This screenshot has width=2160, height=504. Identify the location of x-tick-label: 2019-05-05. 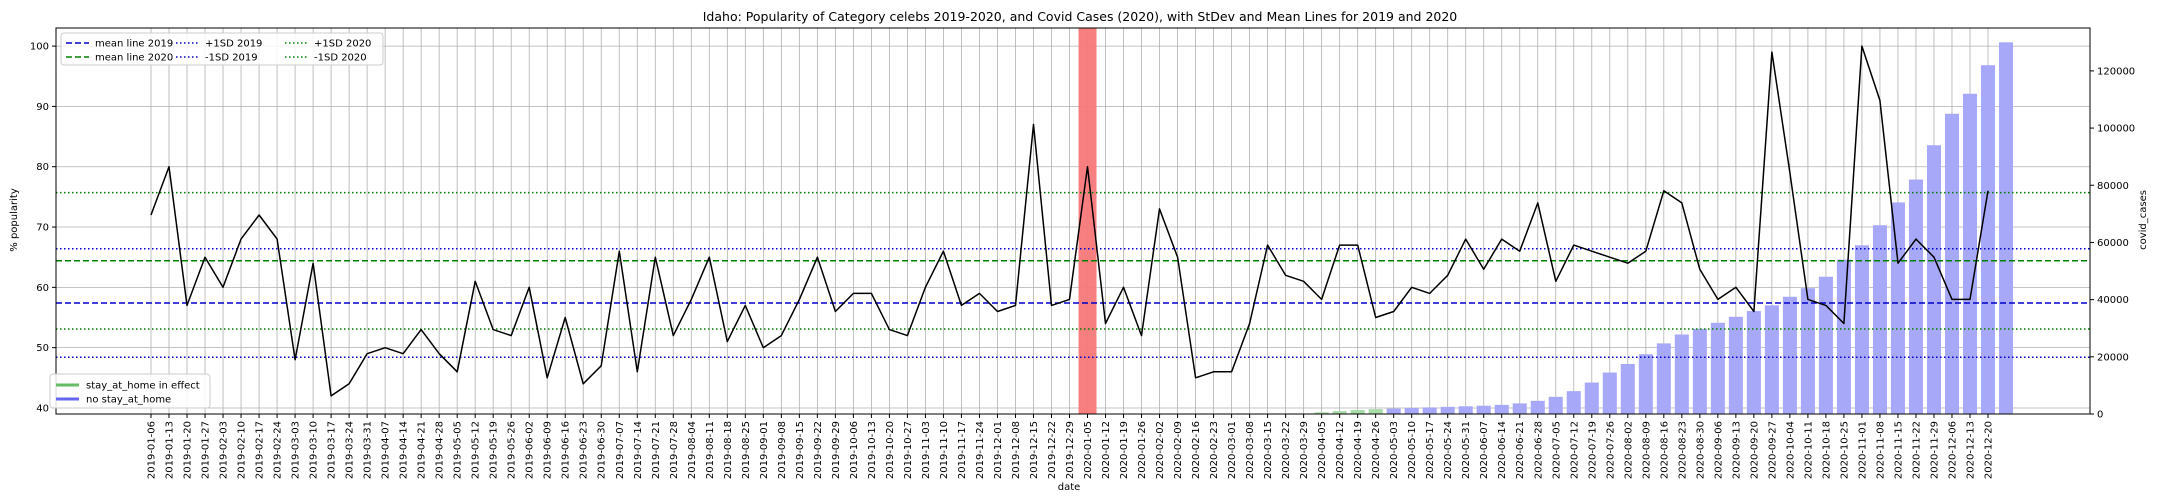
(458, 450).